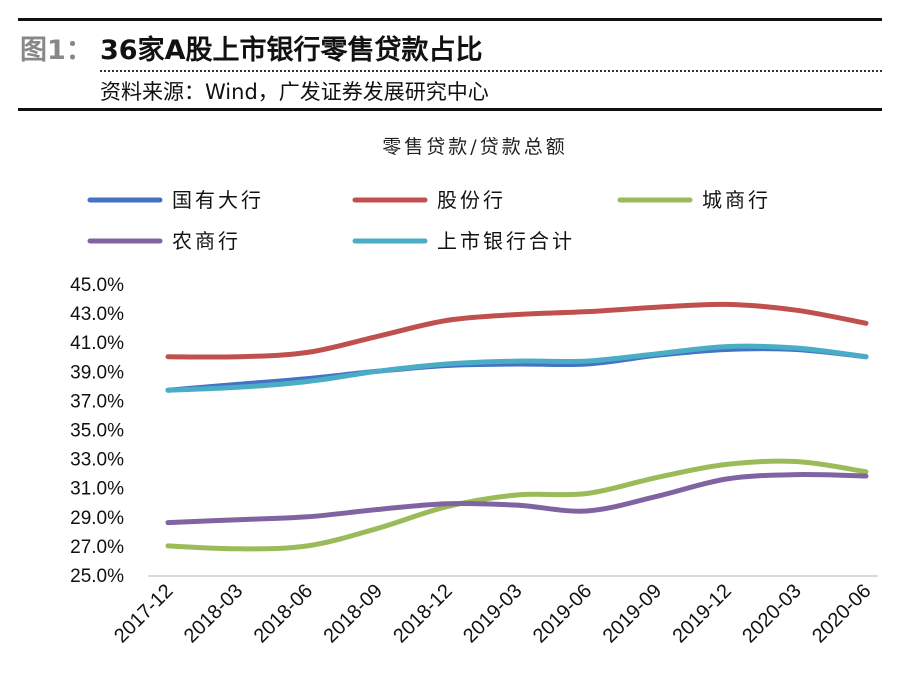 This screenshot has height=679, width=900. I want to click on legend-label: 国有大行, so click(218, 200).